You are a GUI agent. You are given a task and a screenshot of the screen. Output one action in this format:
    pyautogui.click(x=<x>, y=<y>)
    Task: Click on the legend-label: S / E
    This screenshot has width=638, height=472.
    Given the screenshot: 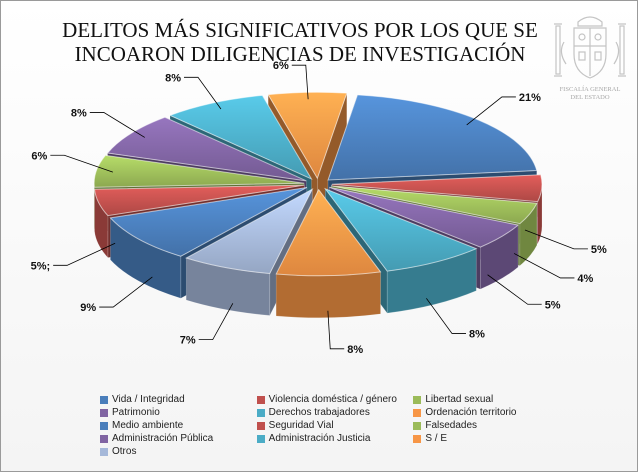 What is the action you would take?
    pyautogui.click(x=436, y=438)
    